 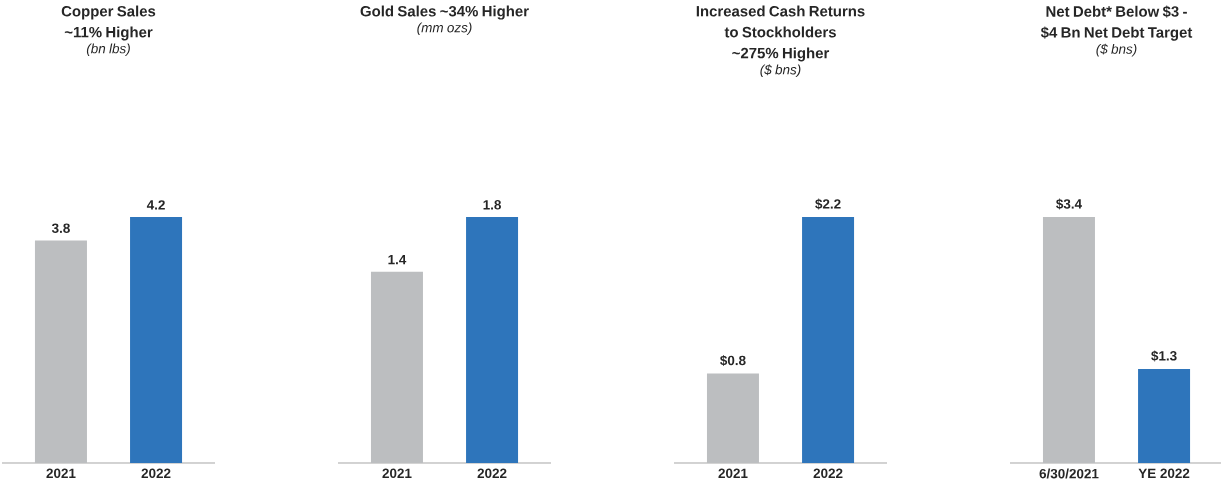 What do you see at coordinates (108, 23) in the screenshot?
I see `chart-title: Copper Sales ~11% Higher` at bounding box center [108, 23].